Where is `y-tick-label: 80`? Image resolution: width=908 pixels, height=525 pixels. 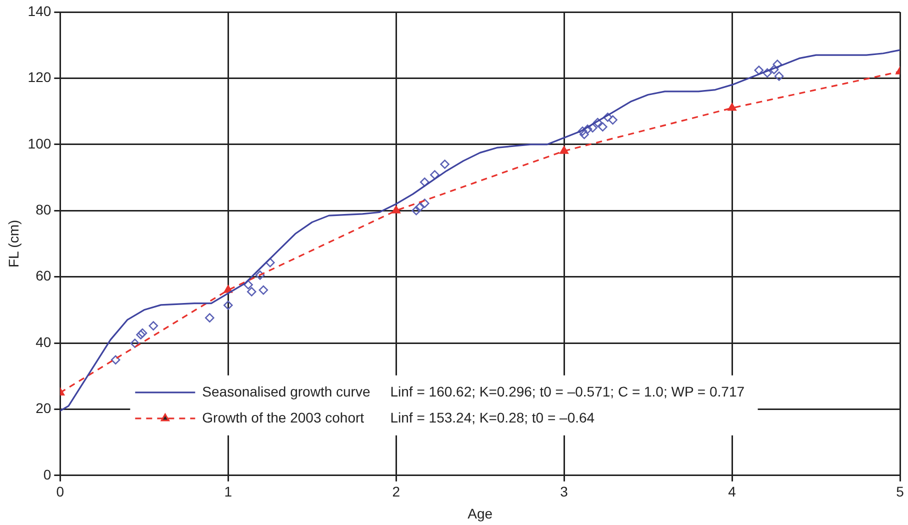 y-tick-label: 80 is located at coordinates (44, 209).